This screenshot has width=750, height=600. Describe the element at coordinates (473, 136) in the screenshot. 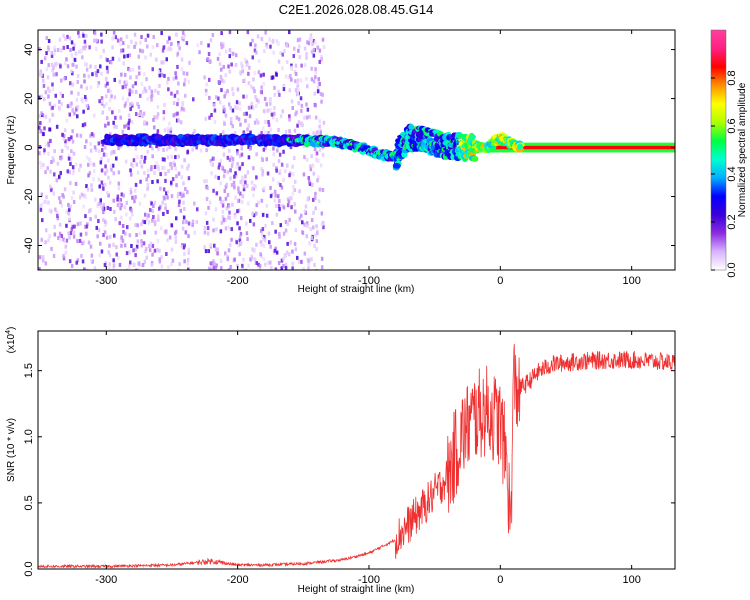

I see `track-blob` at that location.